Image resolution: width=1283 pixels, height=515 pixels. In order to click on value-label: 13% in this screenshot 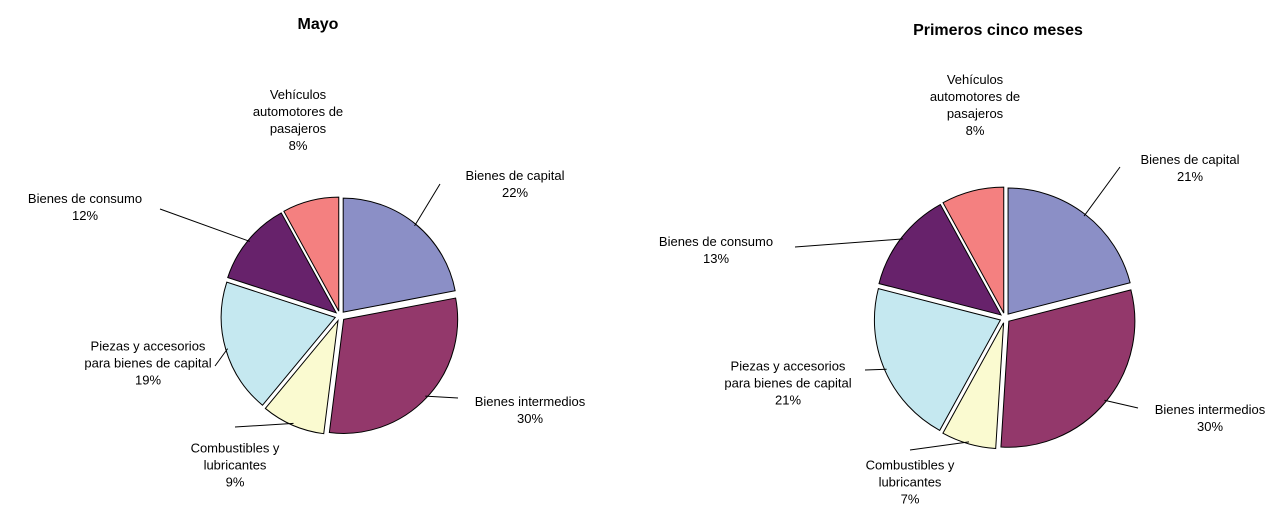, I will do `click(716, 258)`.